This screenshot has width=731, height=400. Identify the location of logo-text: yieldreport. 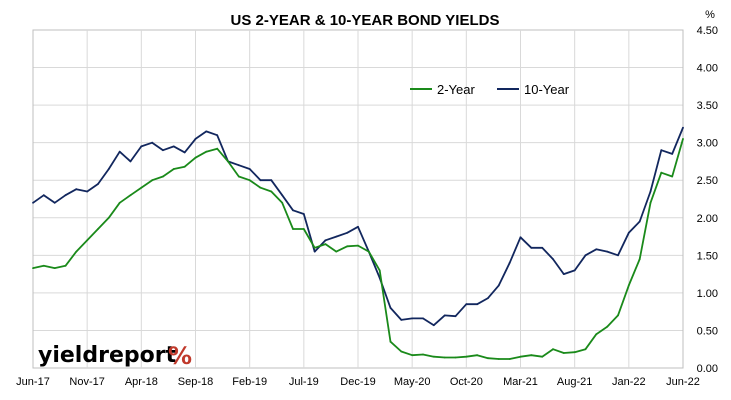
(107, 355).